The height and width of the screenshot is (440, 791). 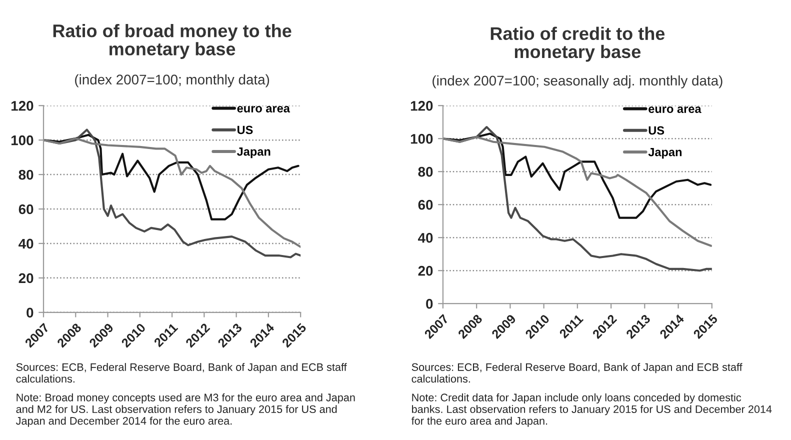 I want to click on chart-subtitle: (index 2007=100; monthly data), so click(x=172, y=81).